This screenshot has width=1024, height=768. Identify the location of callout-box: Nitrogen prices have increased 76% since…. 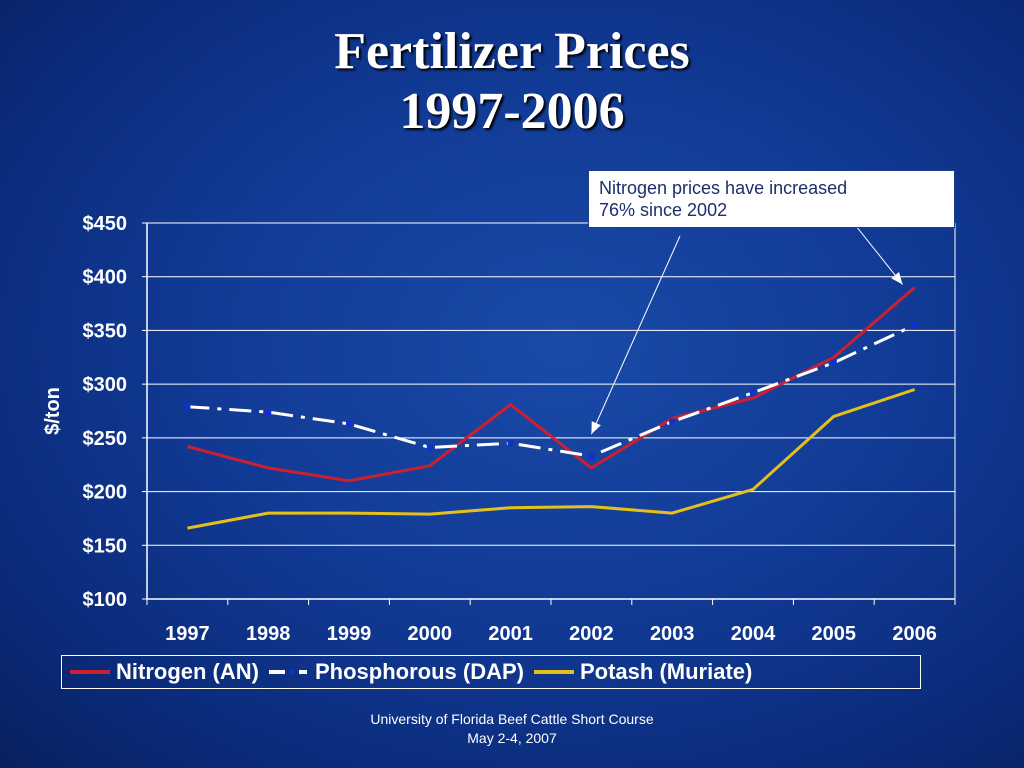
(771, 199).